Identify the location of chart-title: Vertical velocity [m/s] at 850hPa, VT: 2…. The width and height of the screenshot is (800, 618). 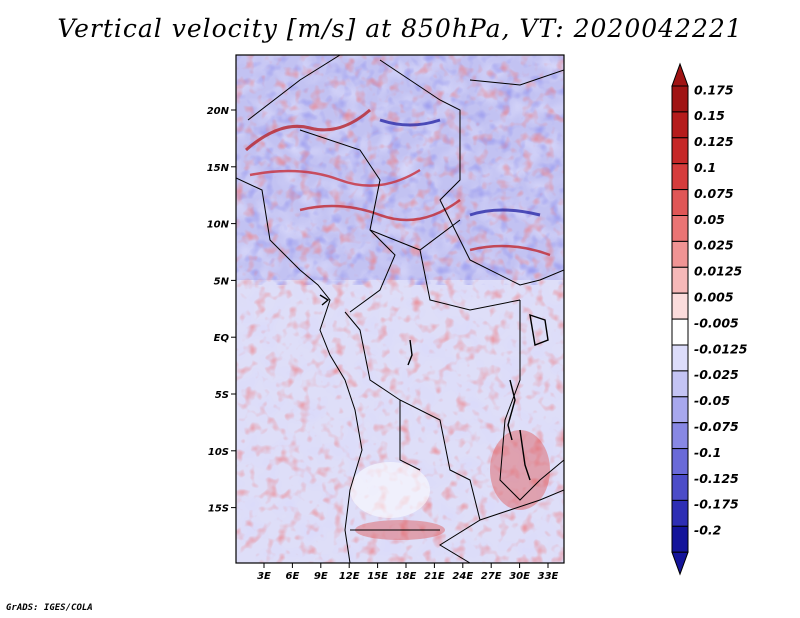
(400, 28).